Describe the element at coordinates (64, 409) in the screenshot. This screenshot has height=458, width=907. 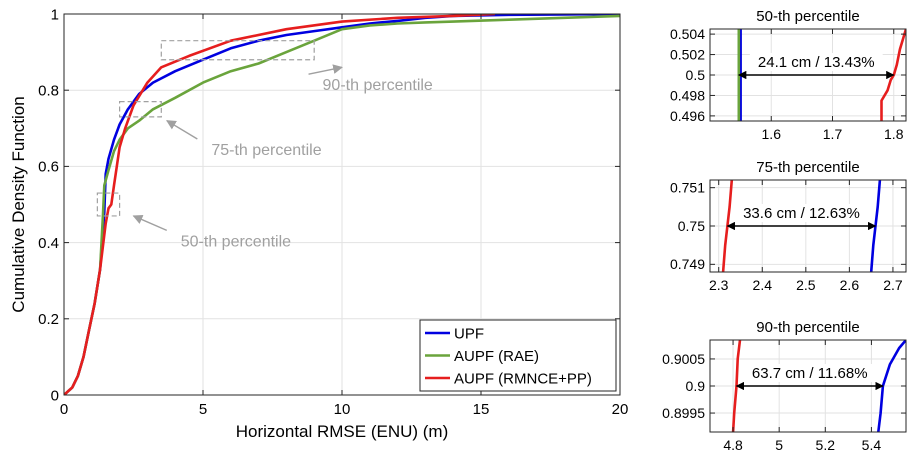
I see `x-tick-label: 0` at that location.